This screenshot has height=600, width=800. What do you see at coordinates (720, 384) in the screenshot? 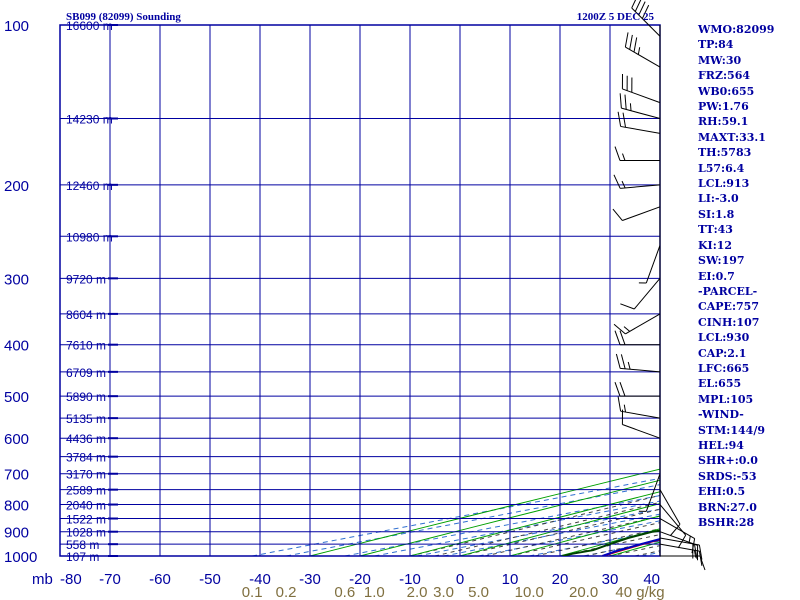
I see `stat-item: EL:655` at bounding box center [720, 384].